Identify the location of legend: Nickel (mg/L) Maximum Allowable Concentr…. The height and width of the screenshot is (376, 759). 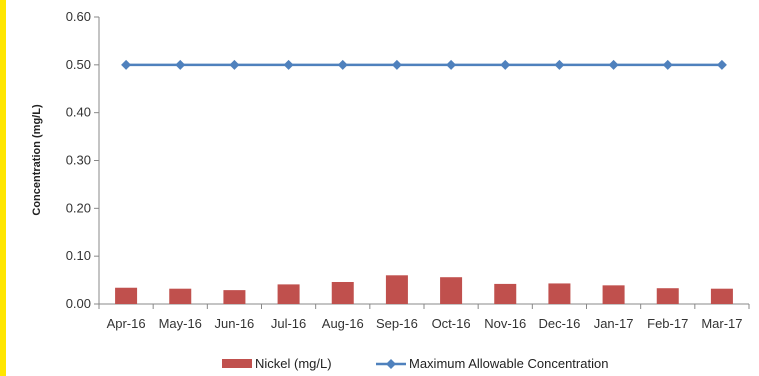
(415, 363).